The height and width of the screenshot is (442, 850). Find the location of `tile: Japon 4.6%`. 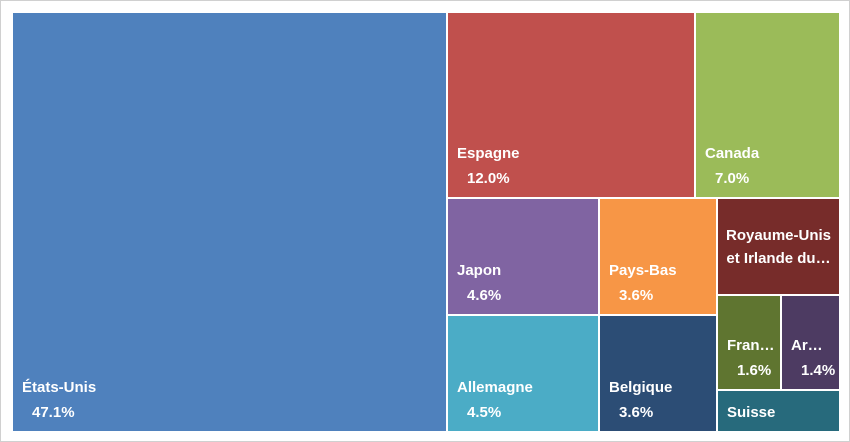

tile: Japon 4.6% is located at coordinates (523, 256).